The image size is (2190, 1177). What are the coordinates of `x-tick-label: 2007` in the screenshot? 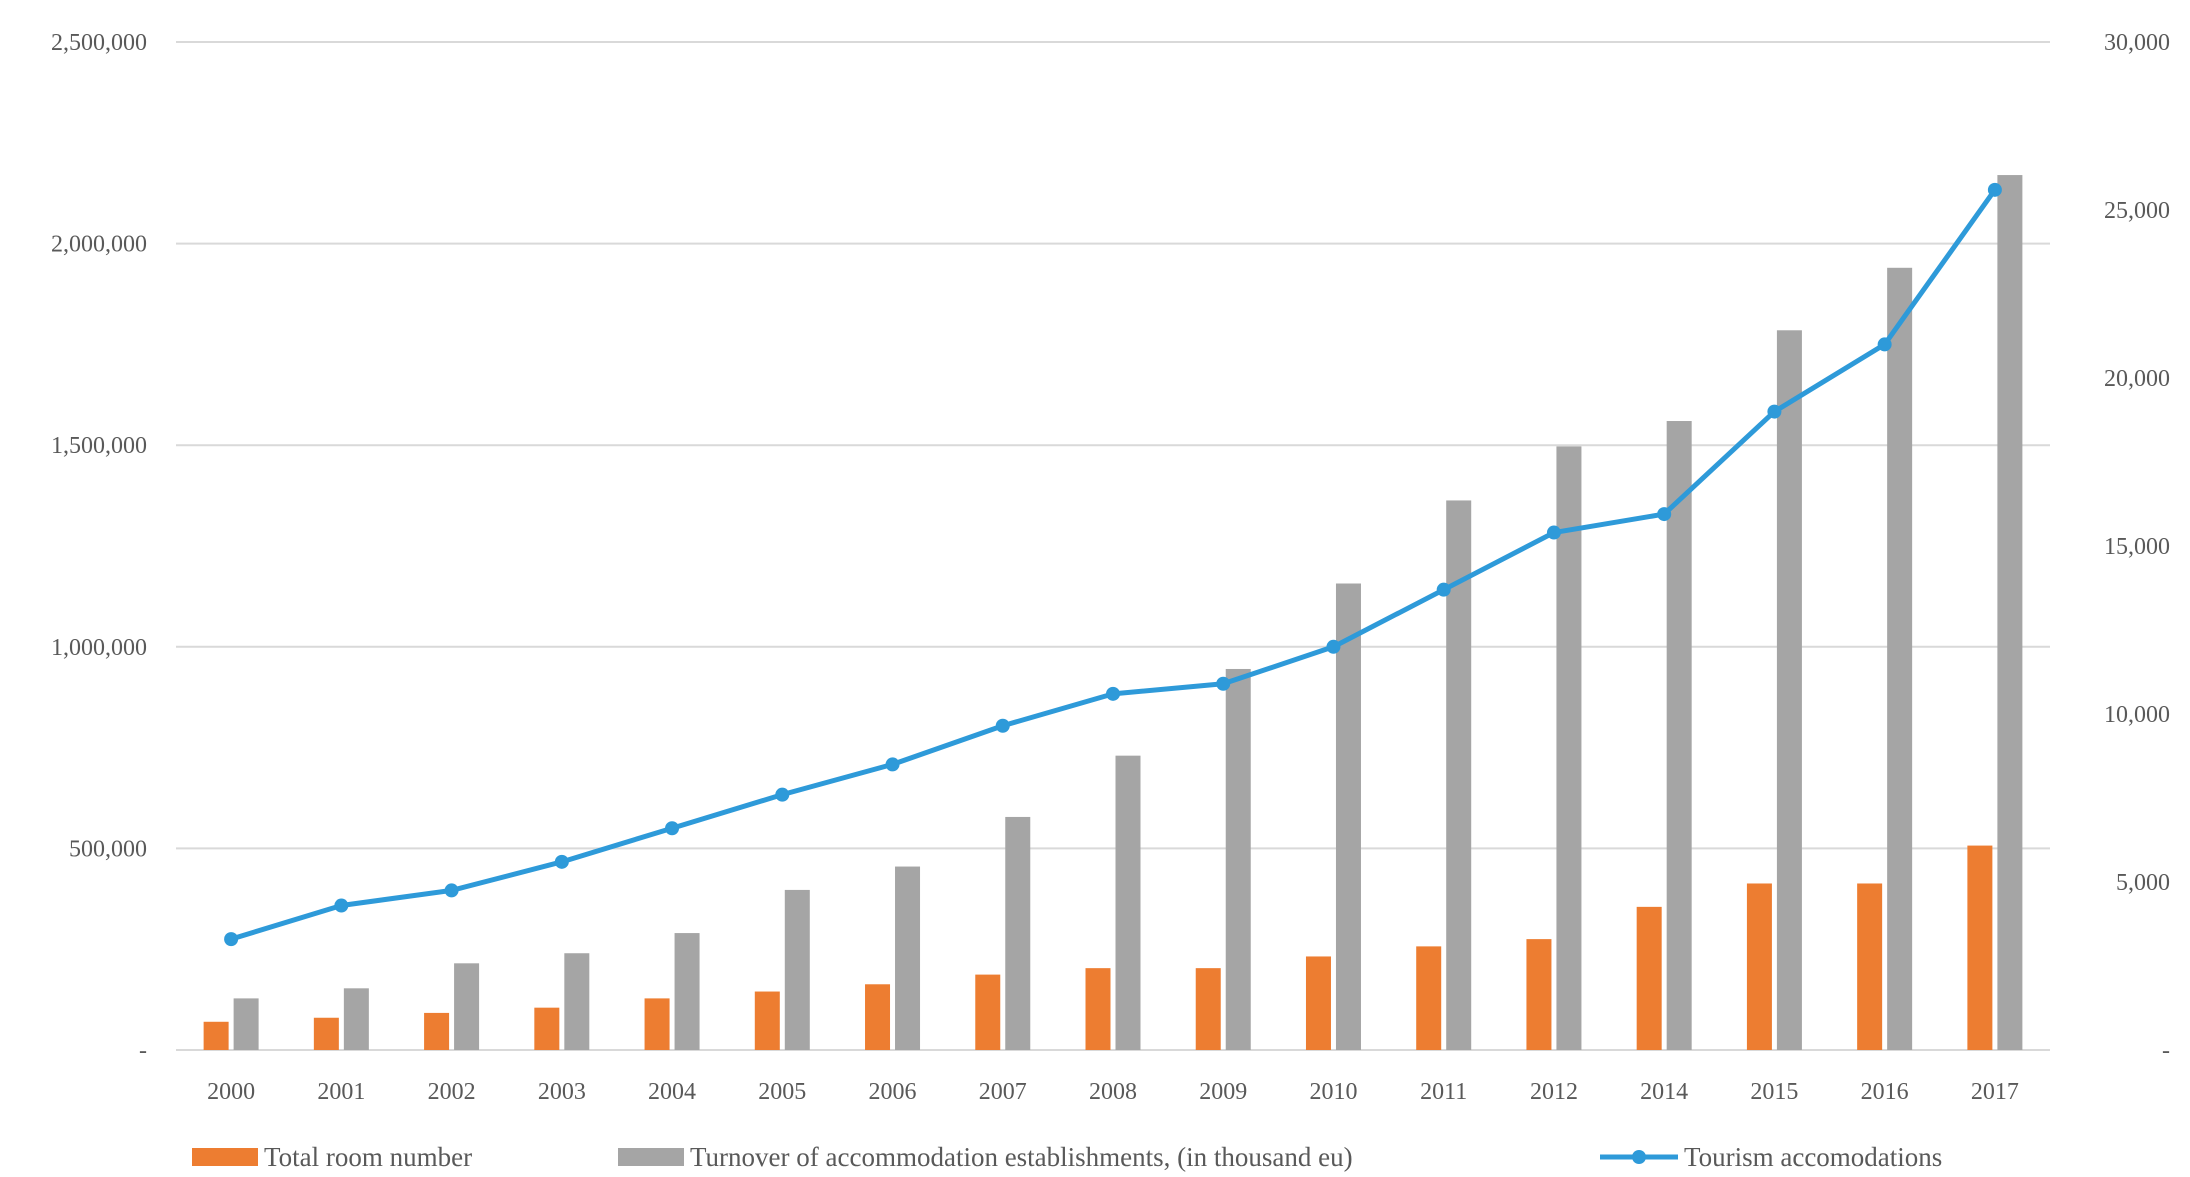 It's located at (1003, 1092).